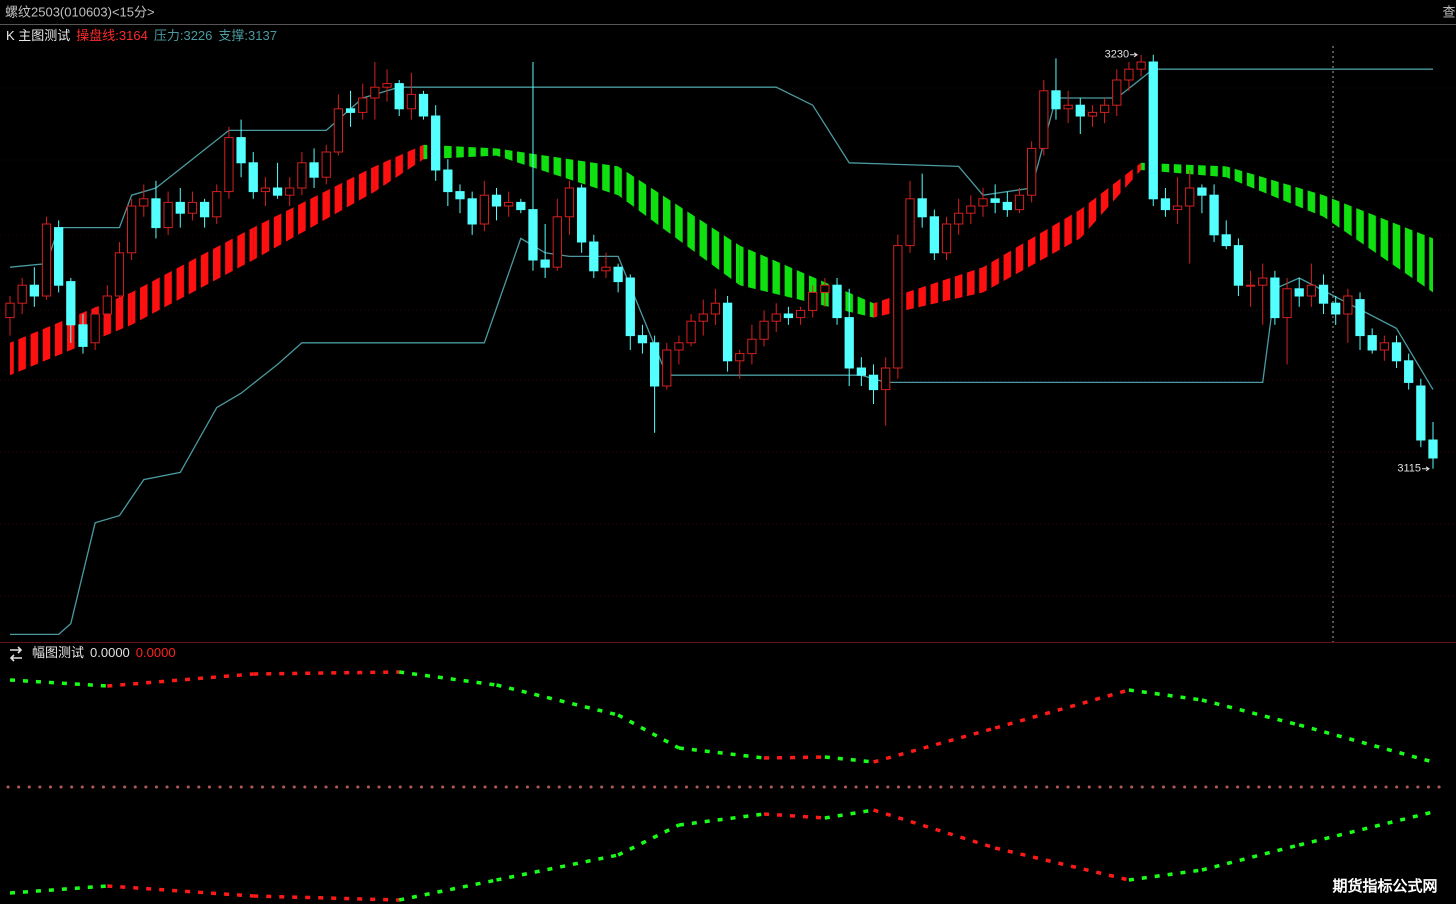 The image size is (1456, 904). I want to click on main-legend: K 主图测试 操盘线:3164 压力:3226 支撑:3137, so click(141, 35).